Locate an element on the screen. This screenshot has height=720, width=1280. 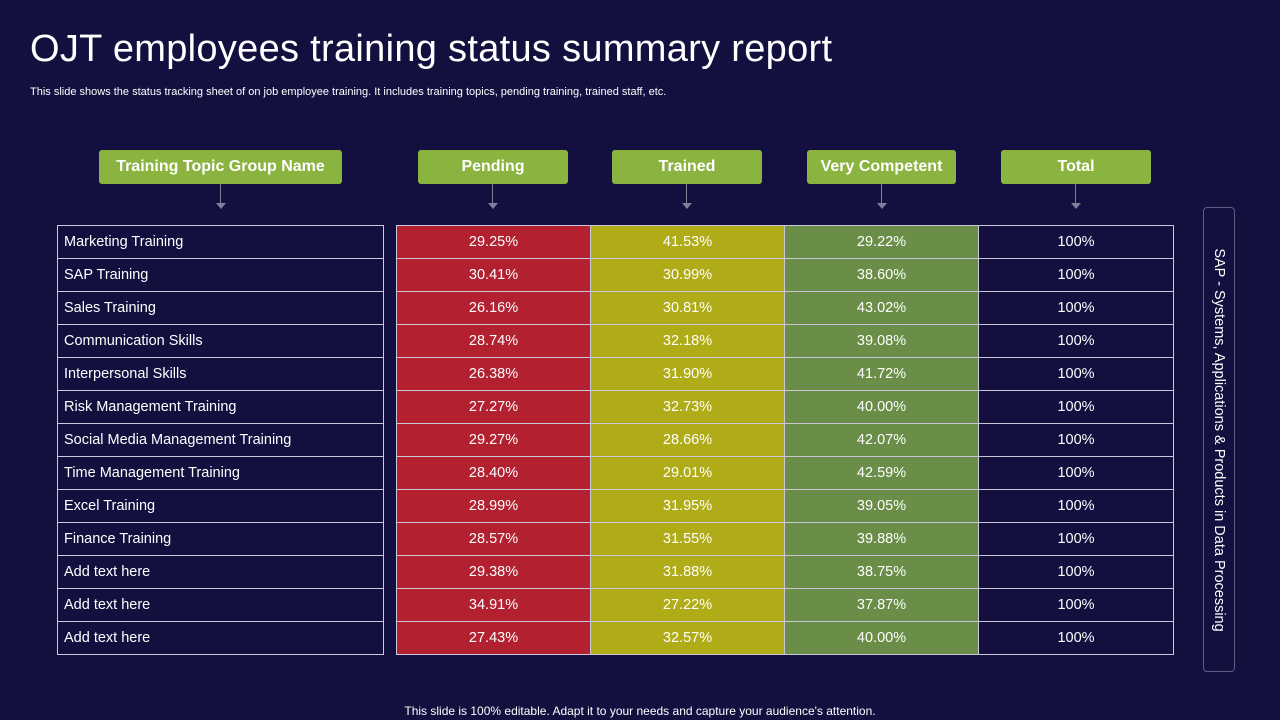
table-row: Risk Management Training is located at coordinates (220, 407).